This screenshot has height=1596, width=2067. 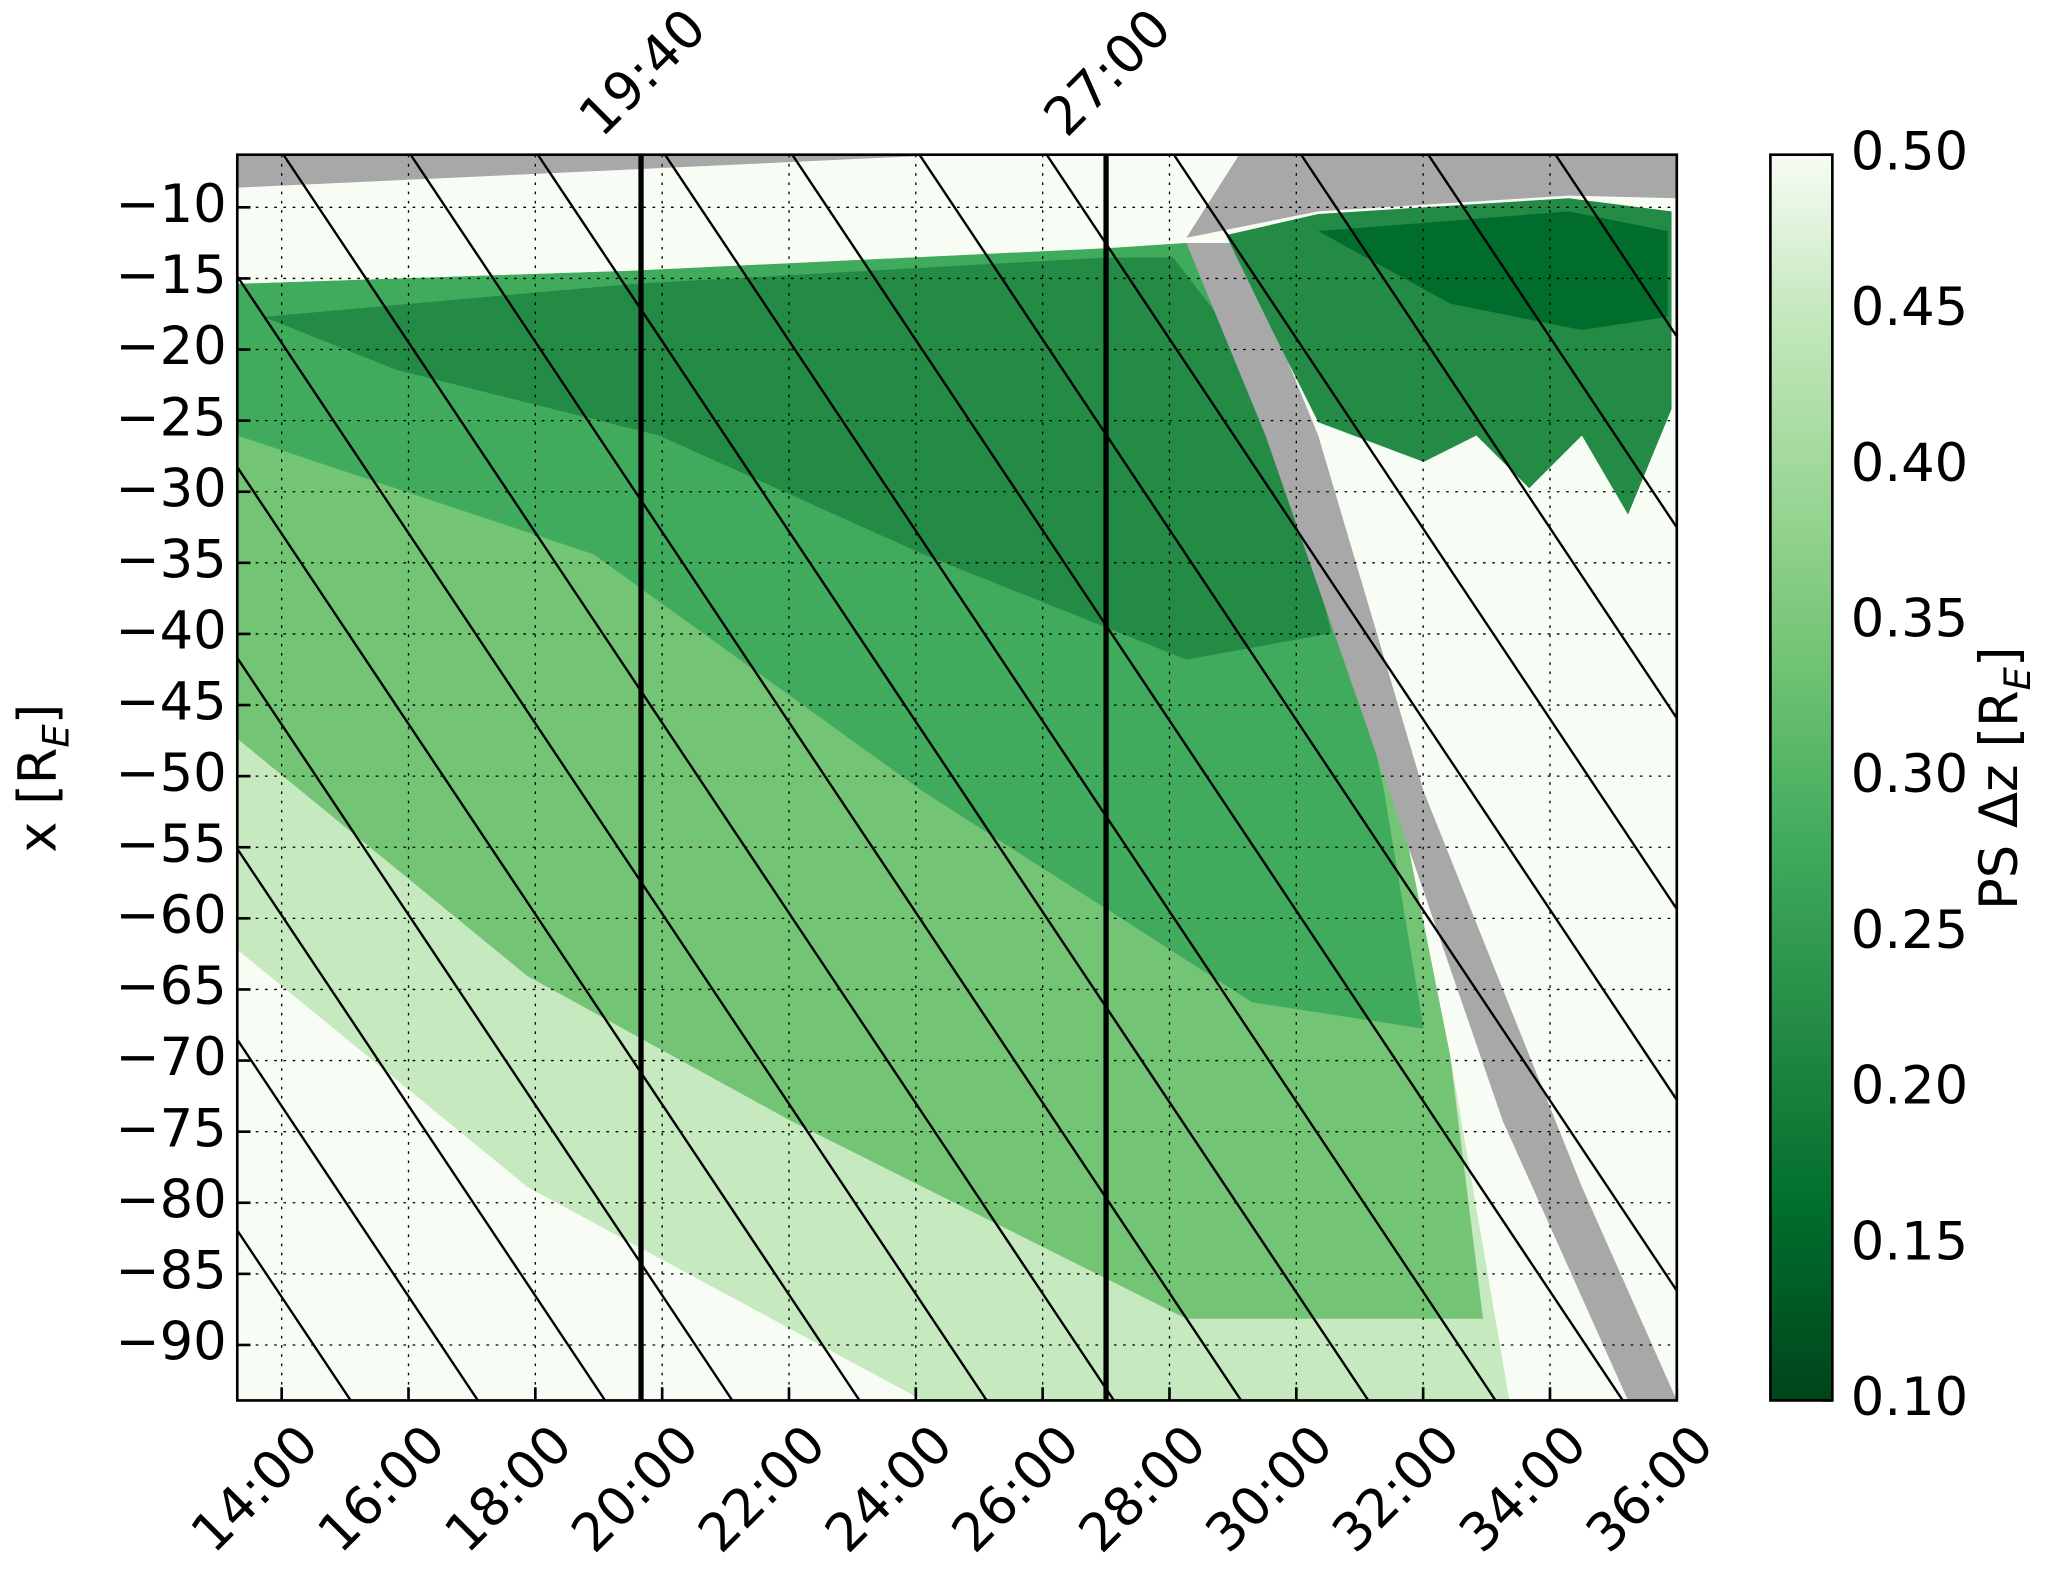 What do you see at coordinates (1142, 1489) in the screenshot?
I see `x-tick-label: 28:00` at bounding box center [1142, 1489].